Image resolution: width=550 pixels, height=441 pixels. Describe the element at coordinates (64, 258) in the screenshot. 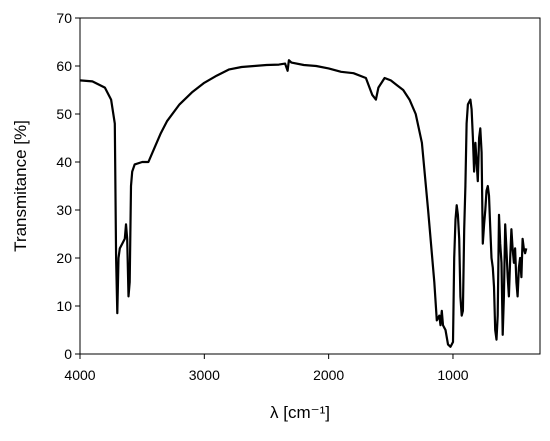

I see `y-tick-label: 20` at that location.